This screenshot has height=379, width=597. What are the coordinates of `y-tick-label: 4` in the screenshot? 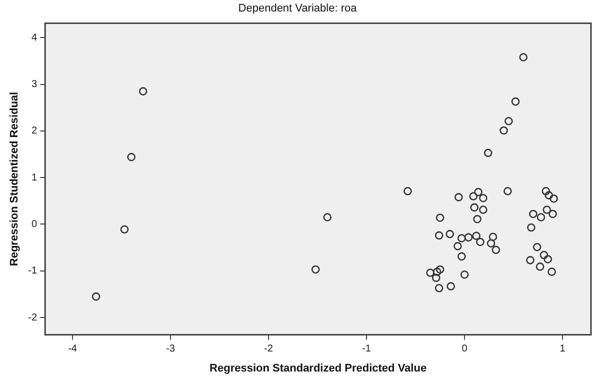 It's located at (35, 38).